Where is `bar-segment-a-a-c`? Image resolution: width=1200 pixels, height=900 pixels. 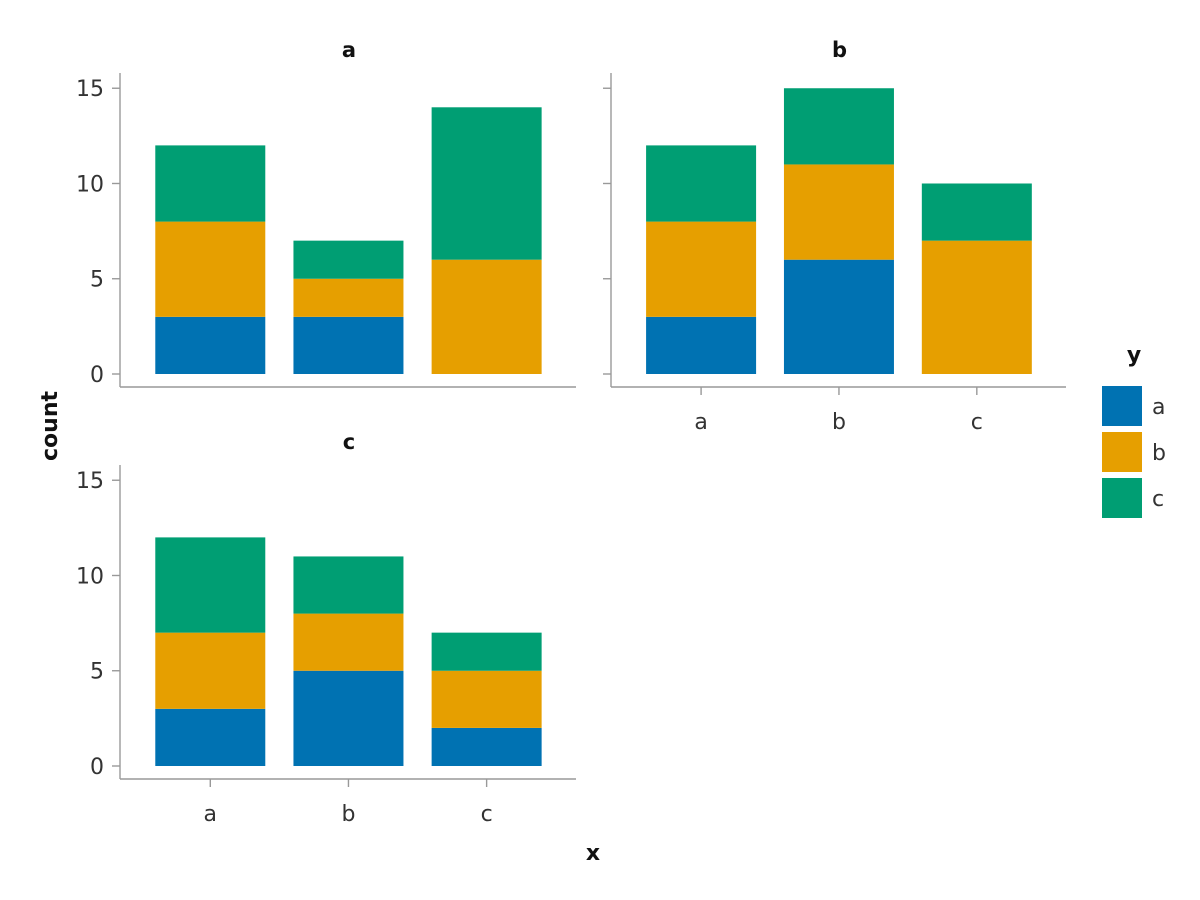 bar-segment-a-a-c is located at coordinates (210, 183).